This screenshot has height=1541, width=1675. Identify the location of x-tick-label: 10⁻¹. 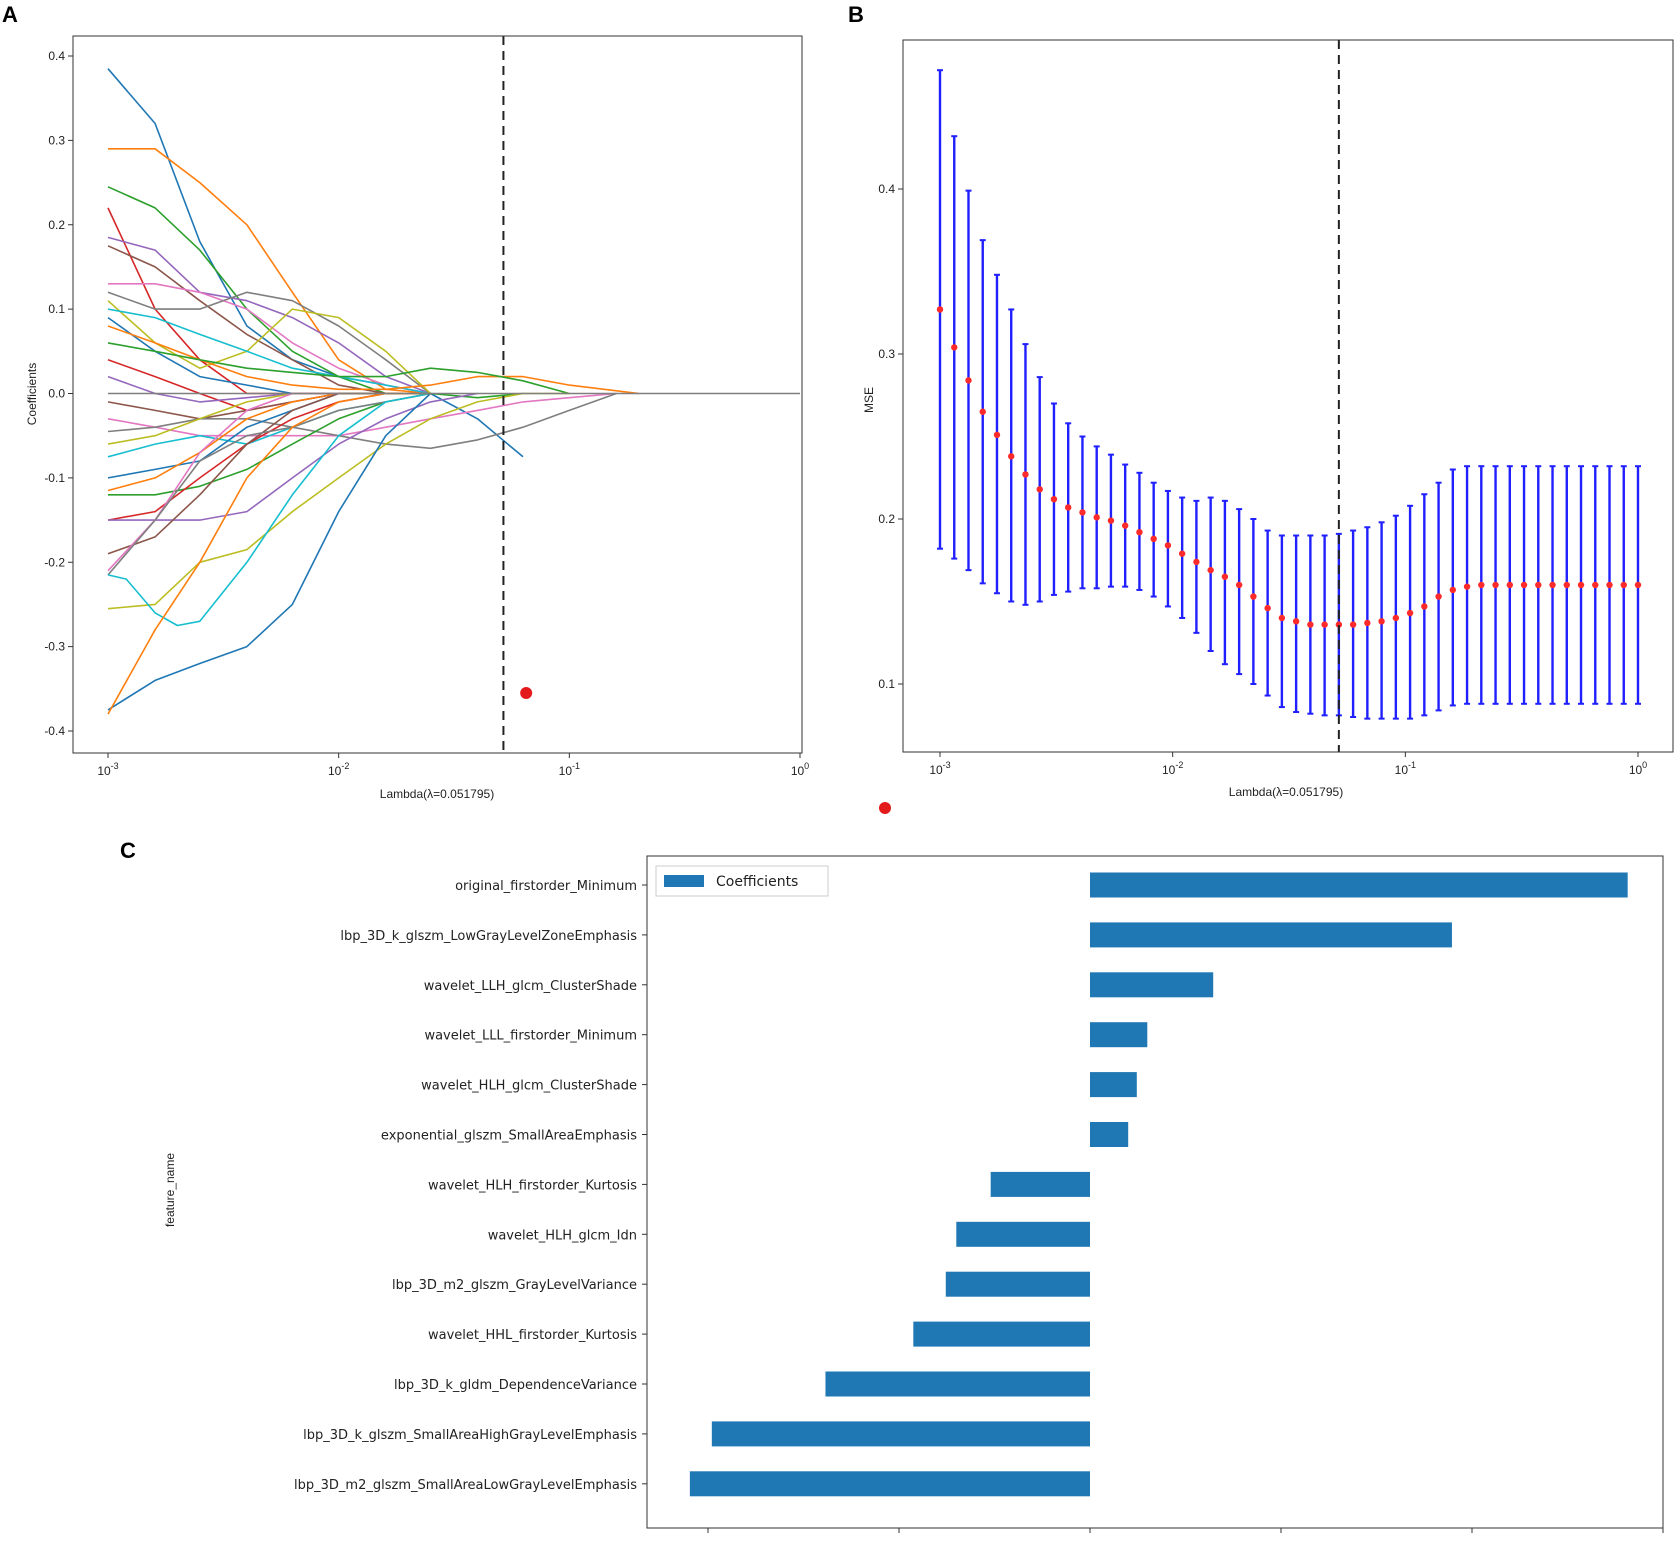
(569, 769).